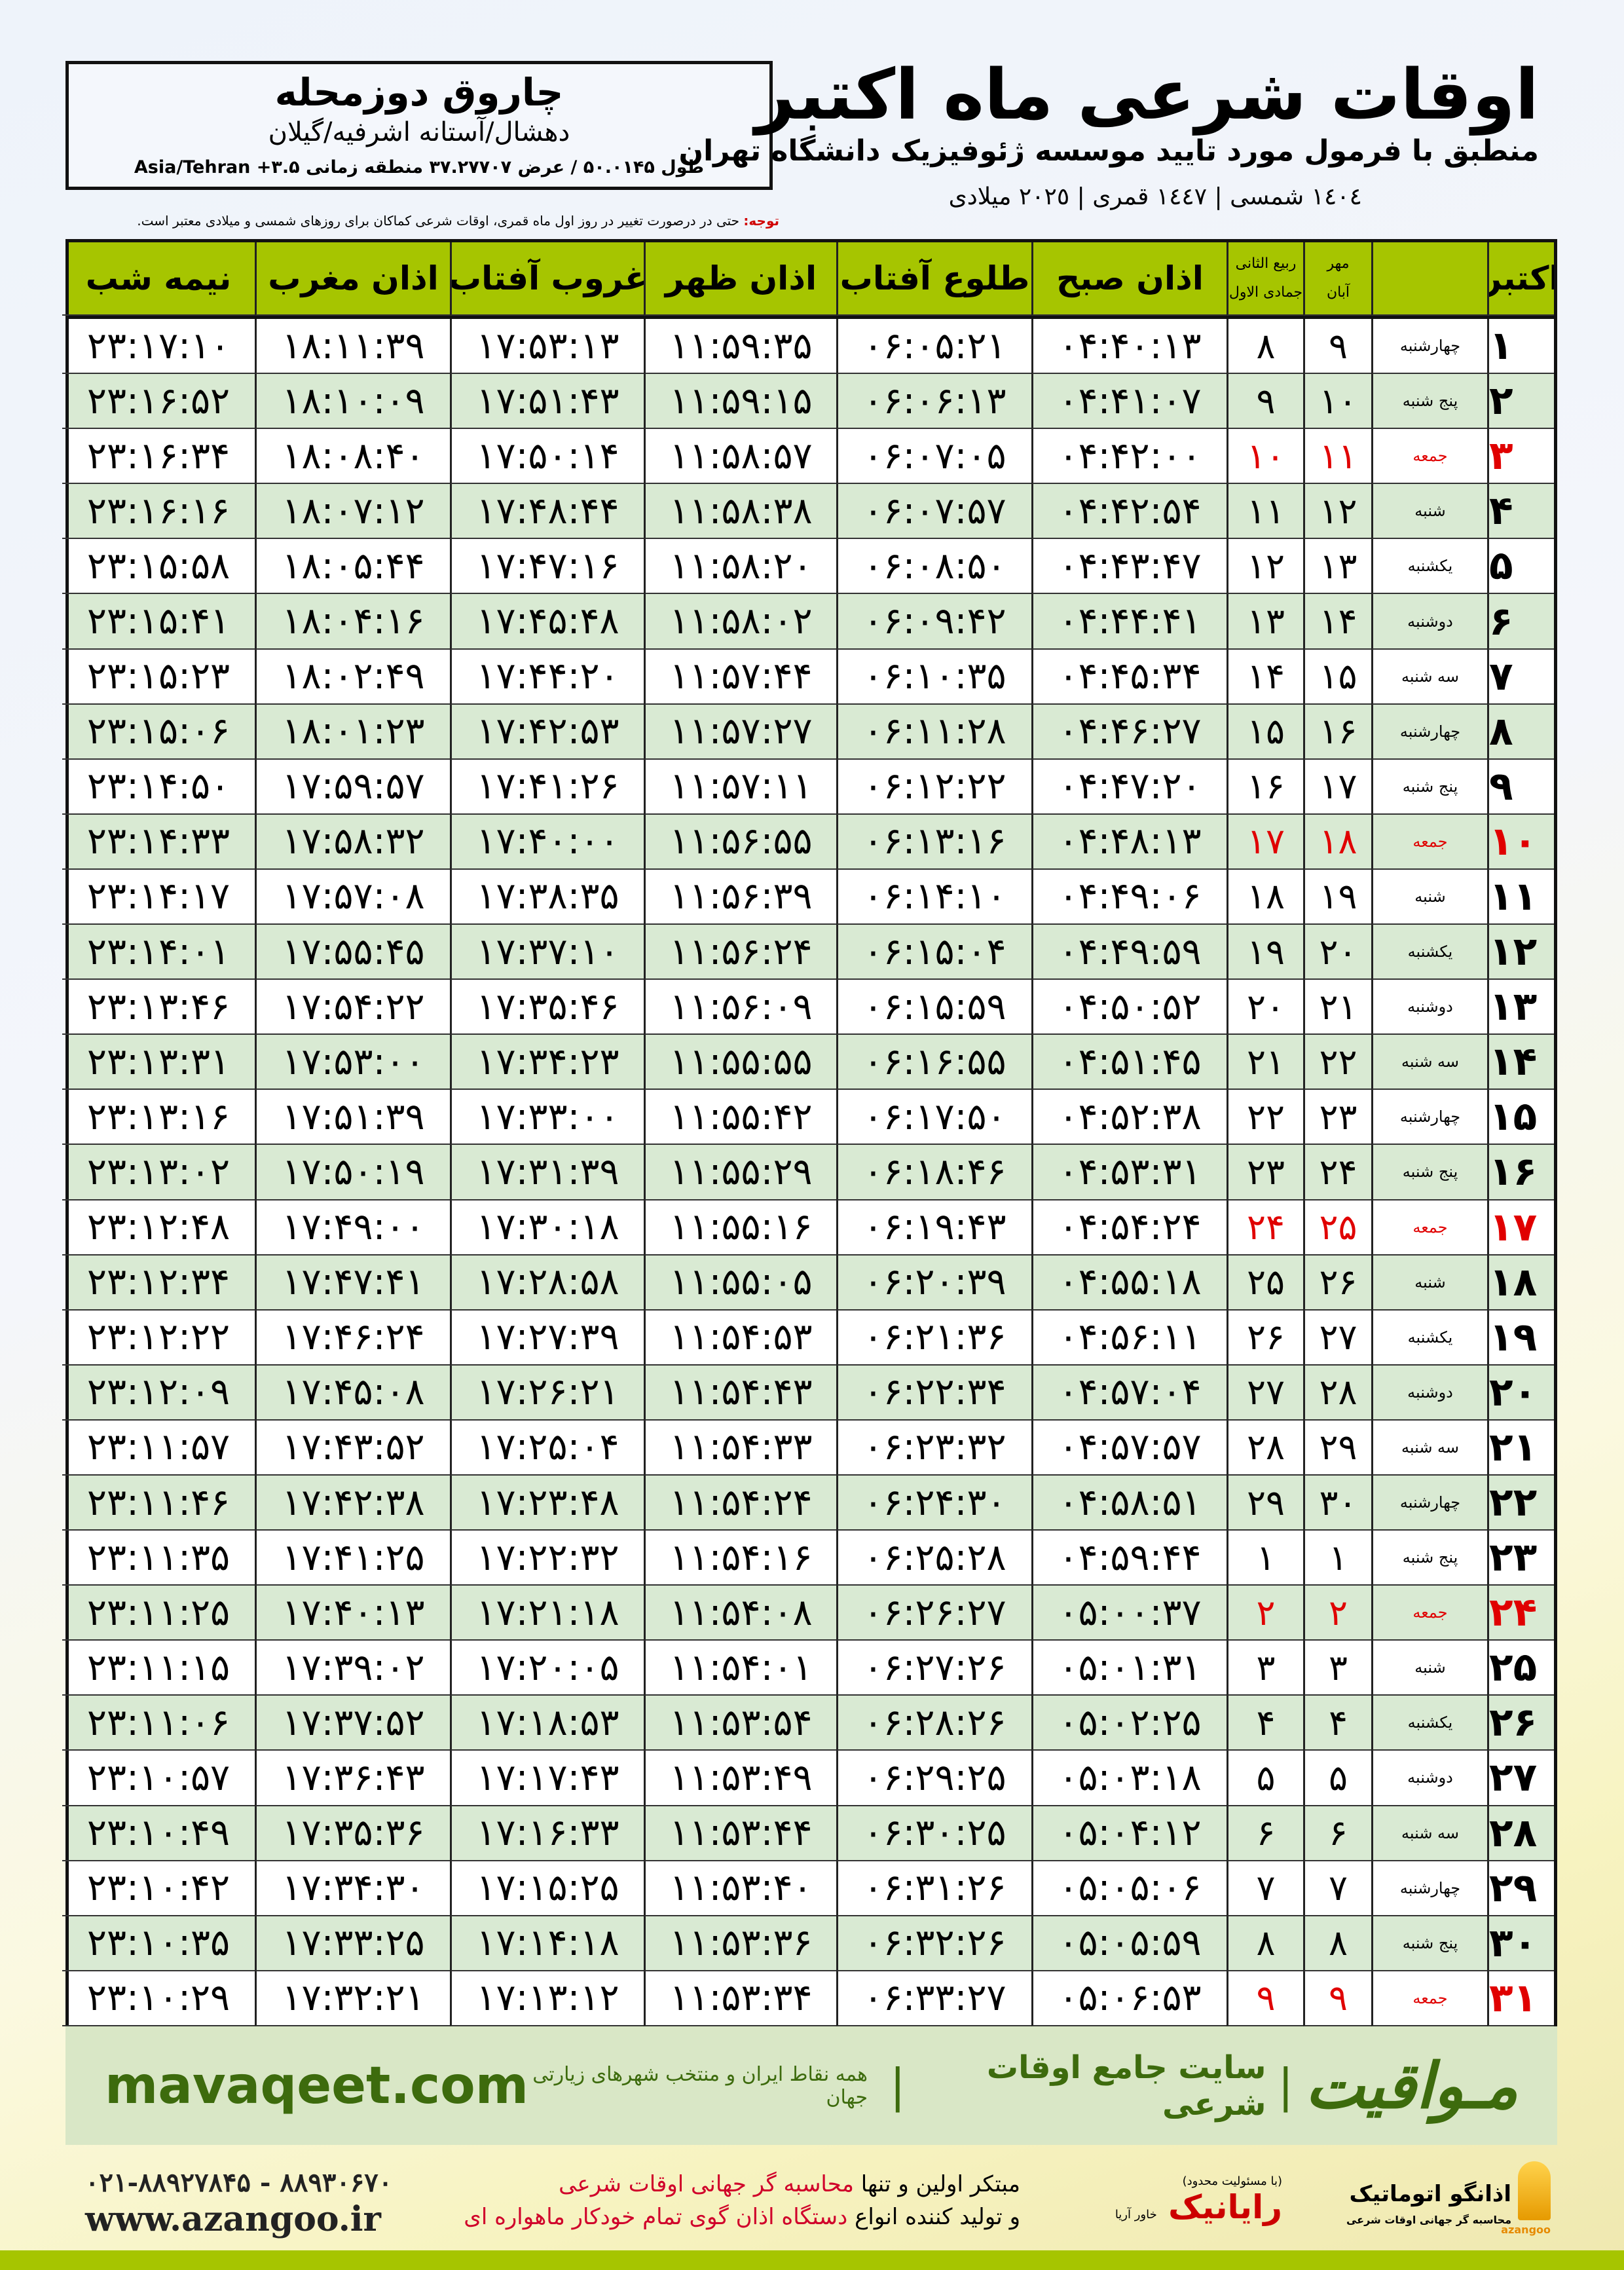 The image size is (1624, 2270). Describe the element at coordinates (740, 402) in the screenshot. I see `dhuhr-time: ۱۱:۵۹:۱۵` at that location.